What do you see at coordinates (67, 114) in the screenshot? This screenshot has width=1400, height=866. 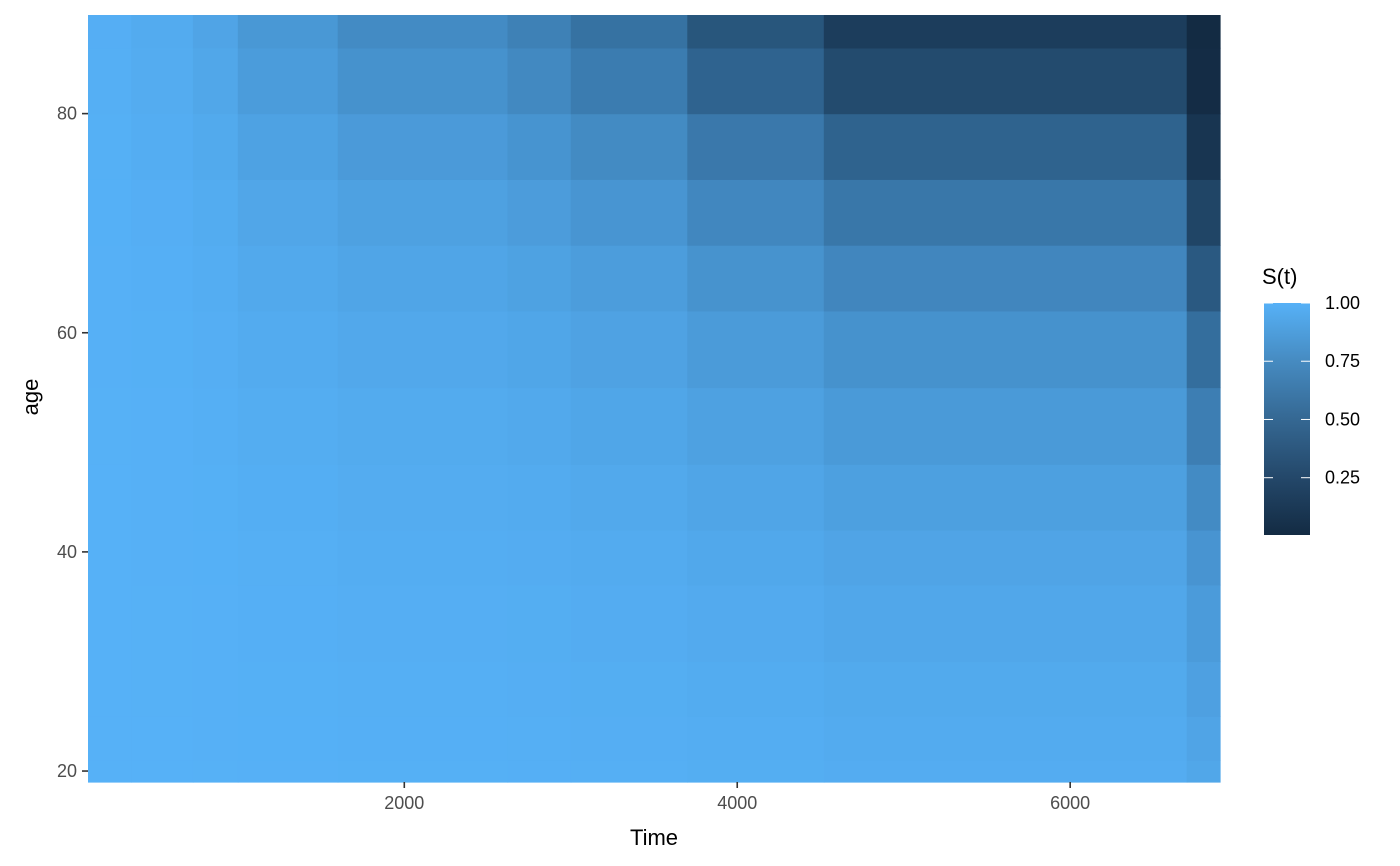 I see `y-tick-label: 80` at bounding box center [67, 114].